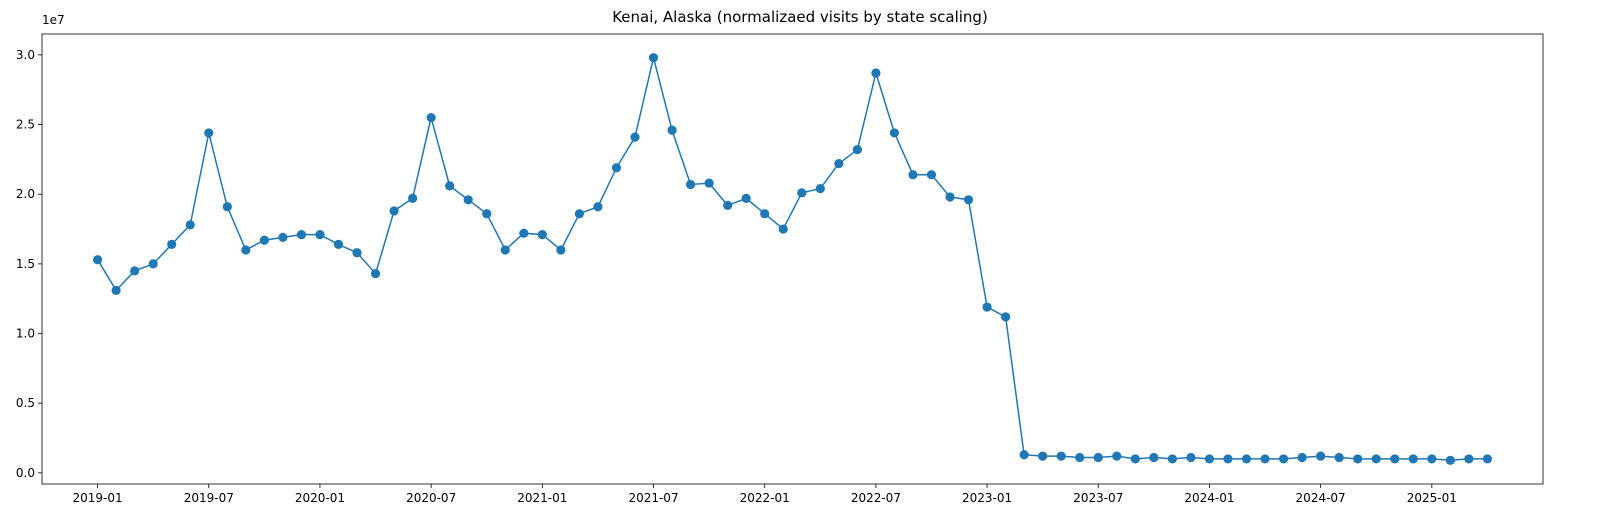 The width and height of the screenshot is (1601, 526). I want to click on x-tick-label: 2019-01, so click(98, 498).